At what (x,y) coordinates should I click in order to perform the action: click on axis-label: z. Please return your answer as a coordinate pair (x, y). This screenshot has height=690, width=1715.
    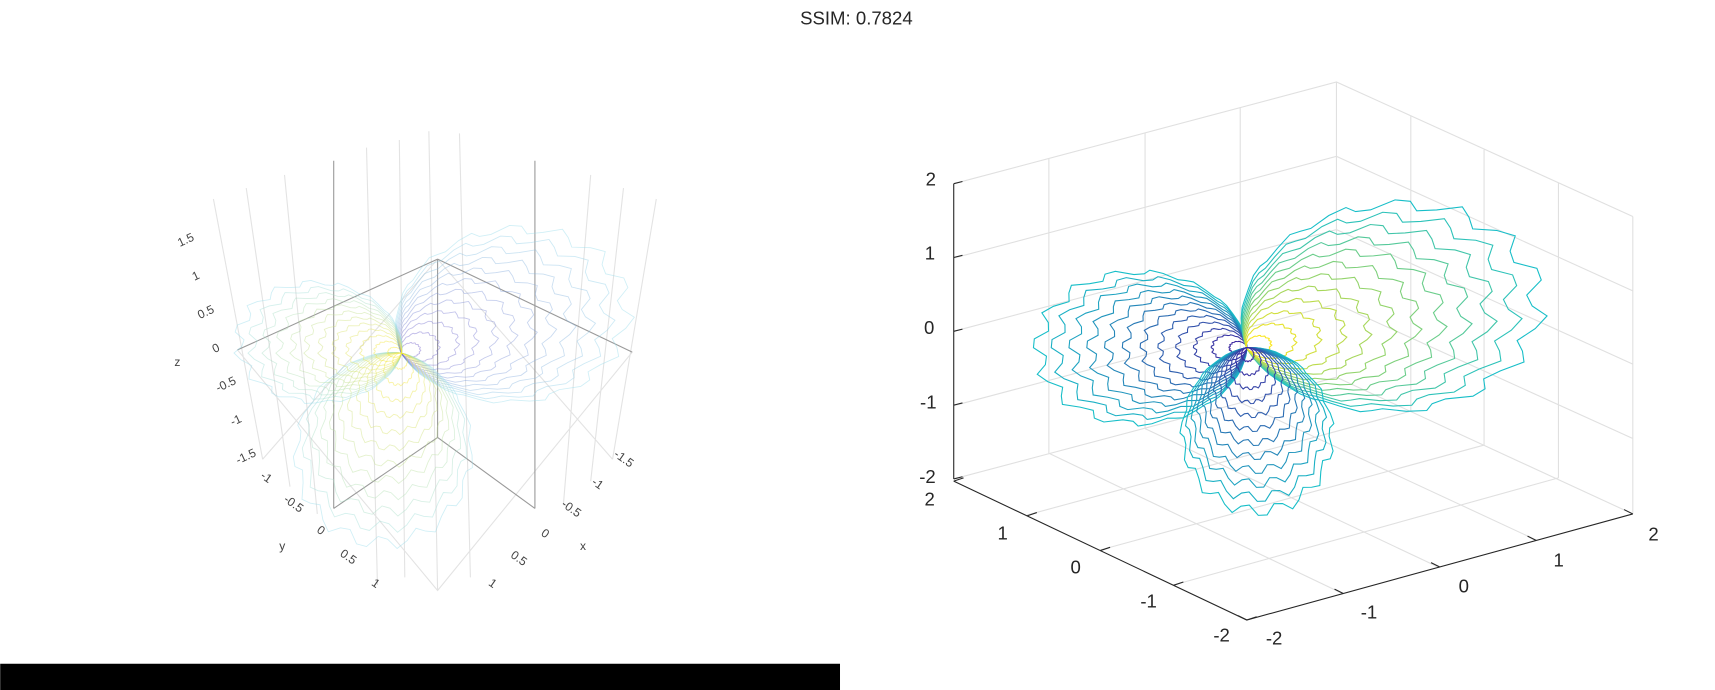
    Looking at the image, I should click on (177, 362).